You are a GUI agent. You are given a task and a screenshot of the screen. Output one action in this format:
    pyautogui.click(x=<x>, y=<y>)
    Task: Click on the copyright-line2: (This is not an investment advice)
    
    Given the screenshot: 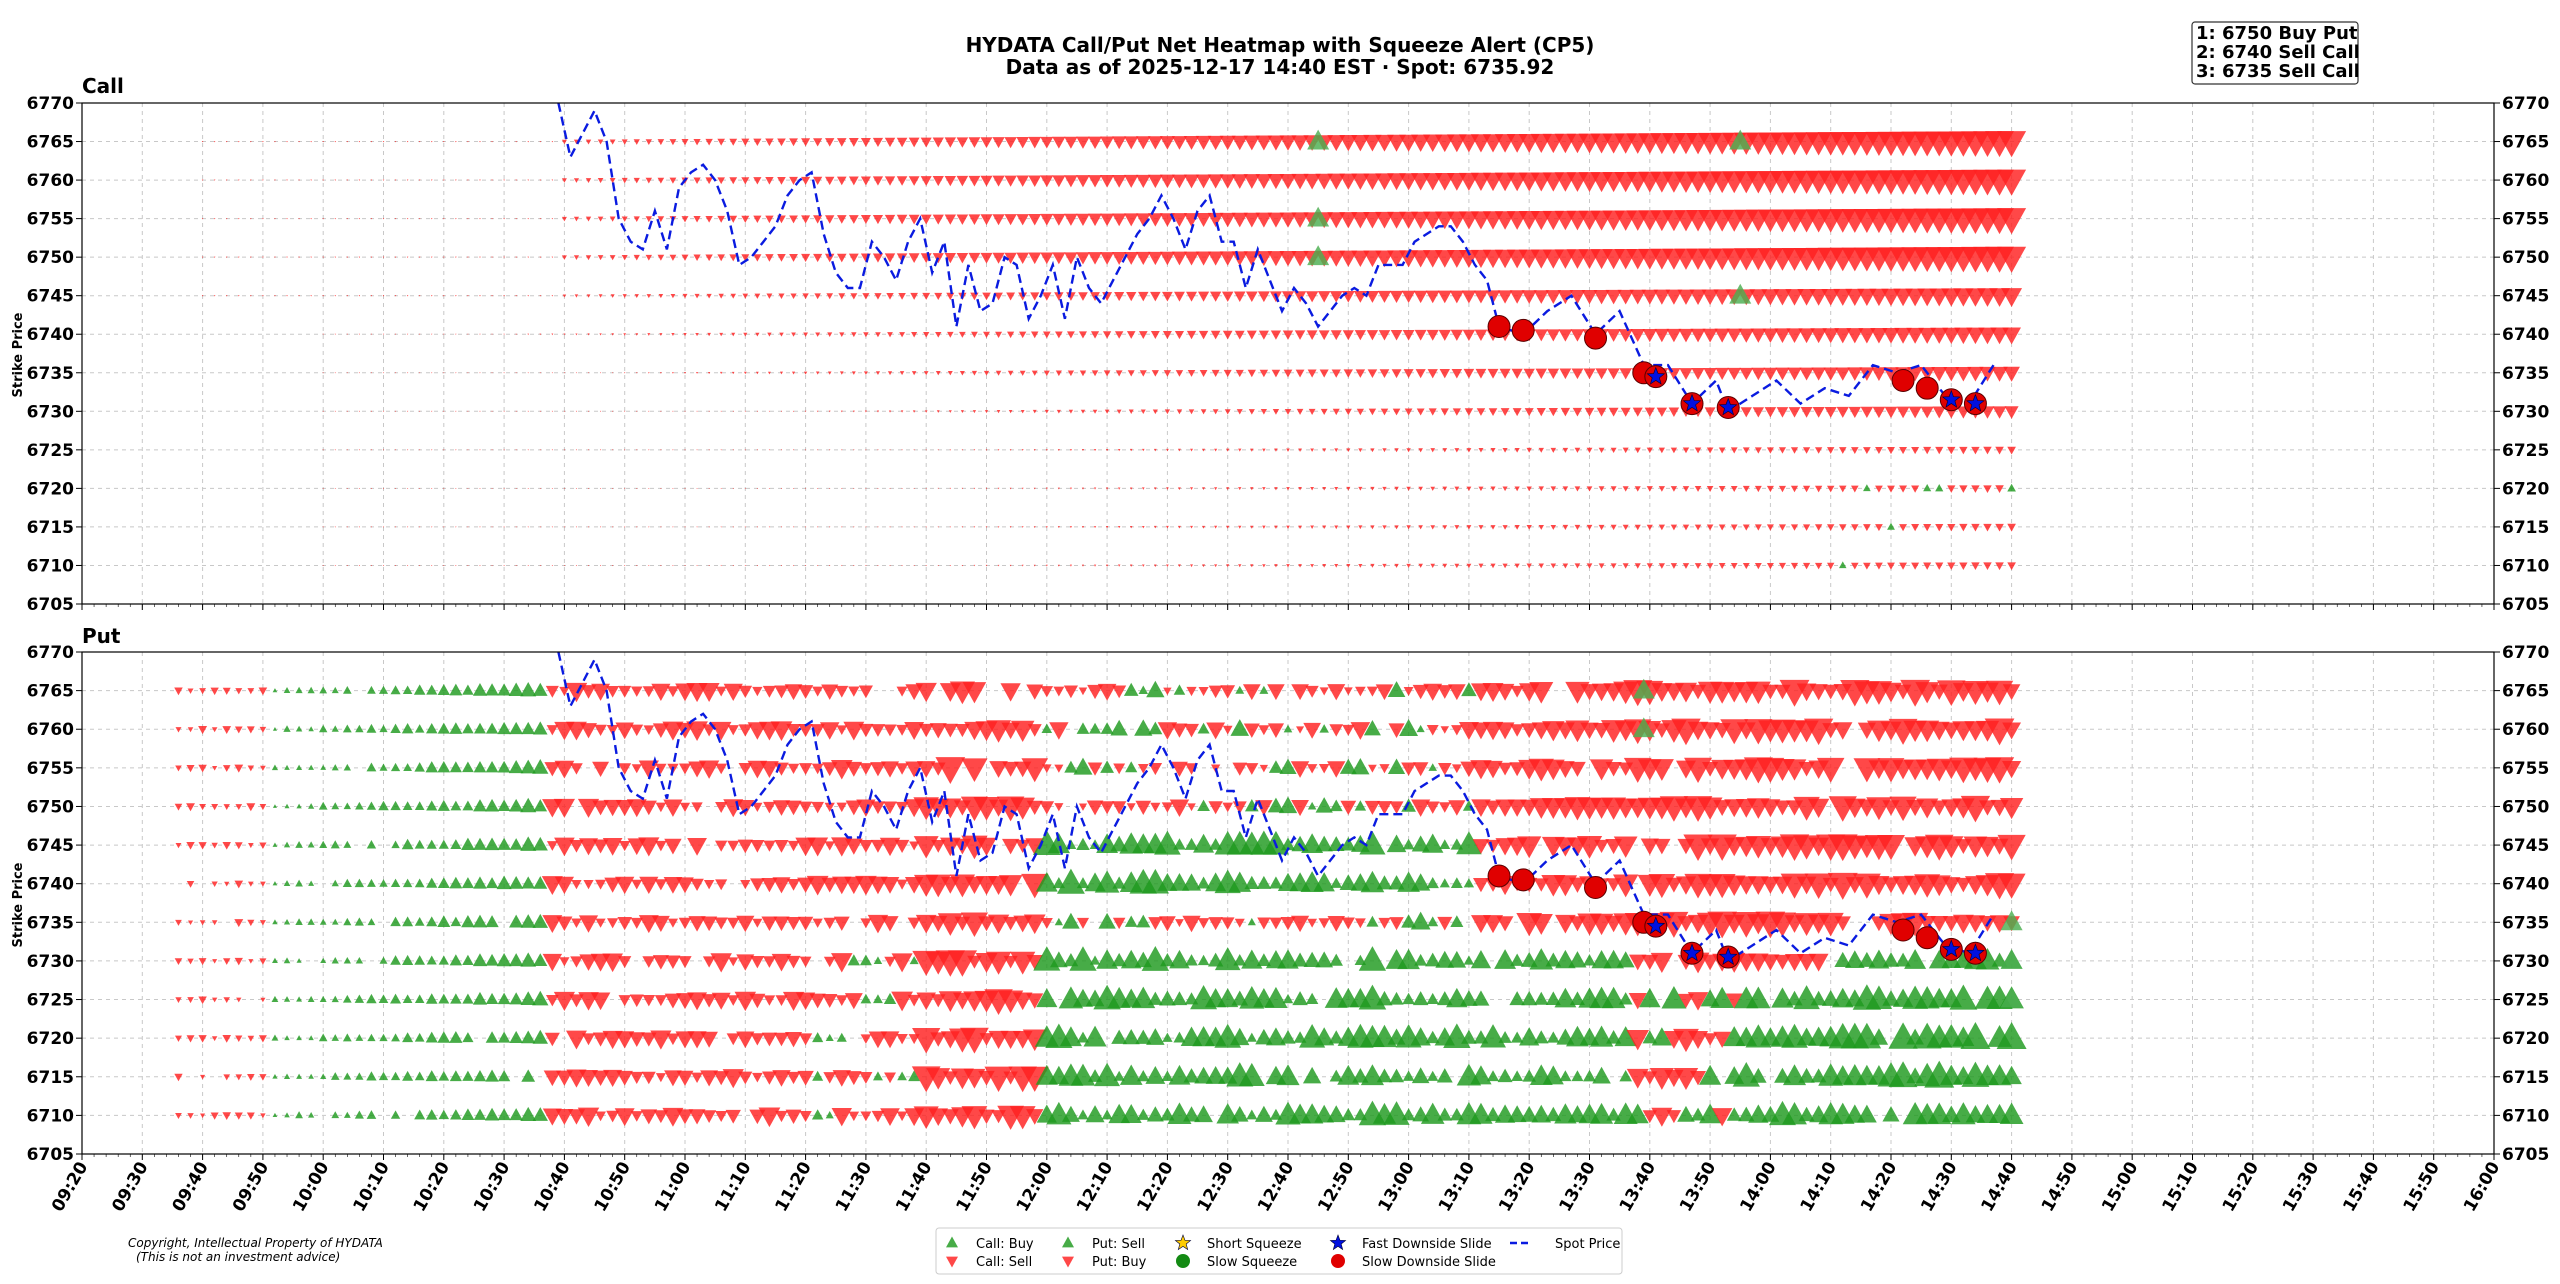 What is the action you would take?
    pyautogui.click(x=238, y=1257)
    